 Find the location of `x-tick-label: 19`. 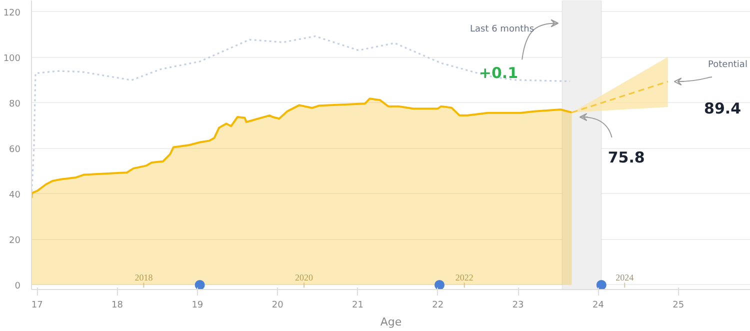

x-tick-label: 19 is located at coordinates (198, 305).